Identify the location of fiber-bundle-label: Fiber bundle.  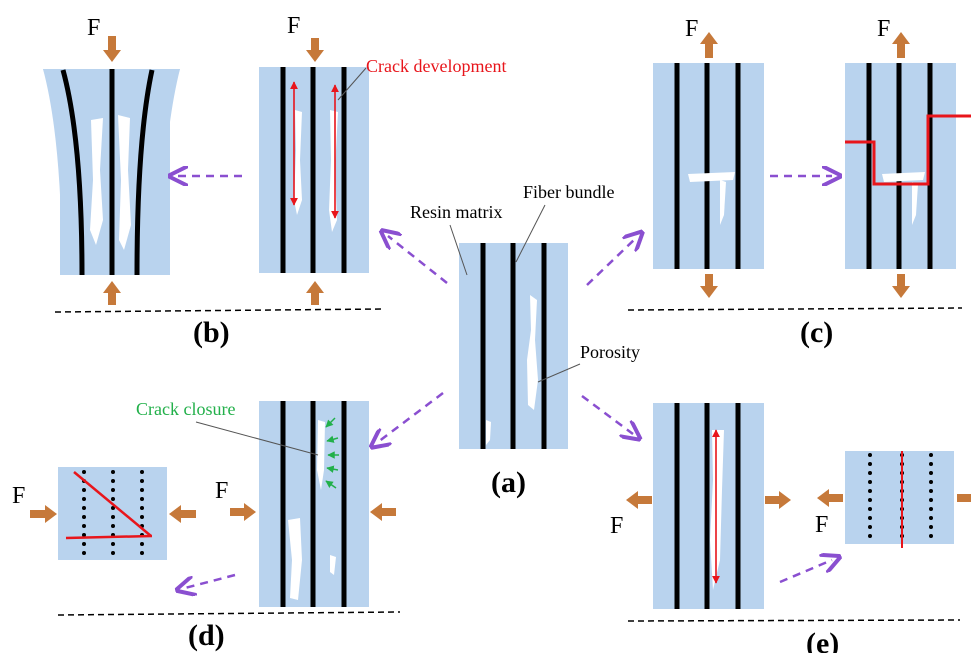
(569, 192).